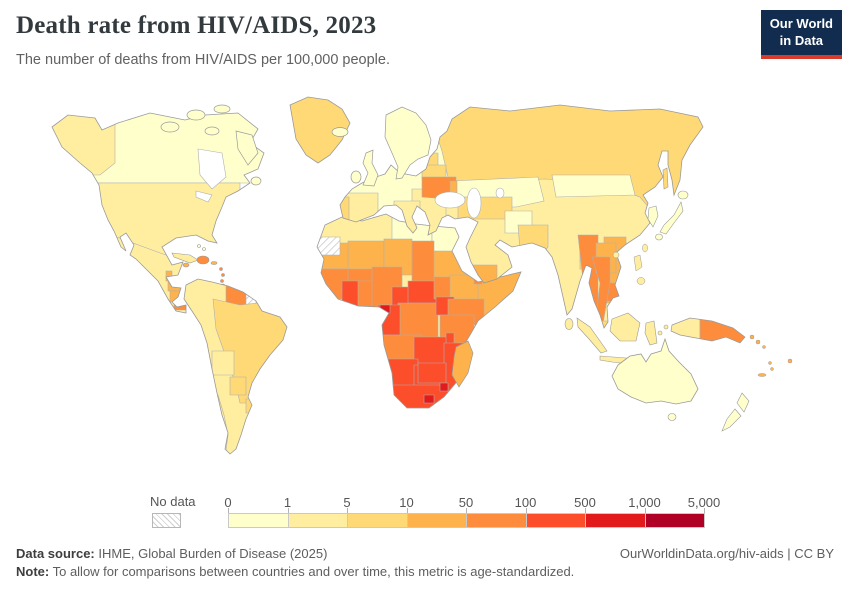 Image resolution: width=850 pixels, height=600 pixels. Describe the element at coordinates (287, 502) in the screenshot. I see `legend-tick-label: 1` at that location.